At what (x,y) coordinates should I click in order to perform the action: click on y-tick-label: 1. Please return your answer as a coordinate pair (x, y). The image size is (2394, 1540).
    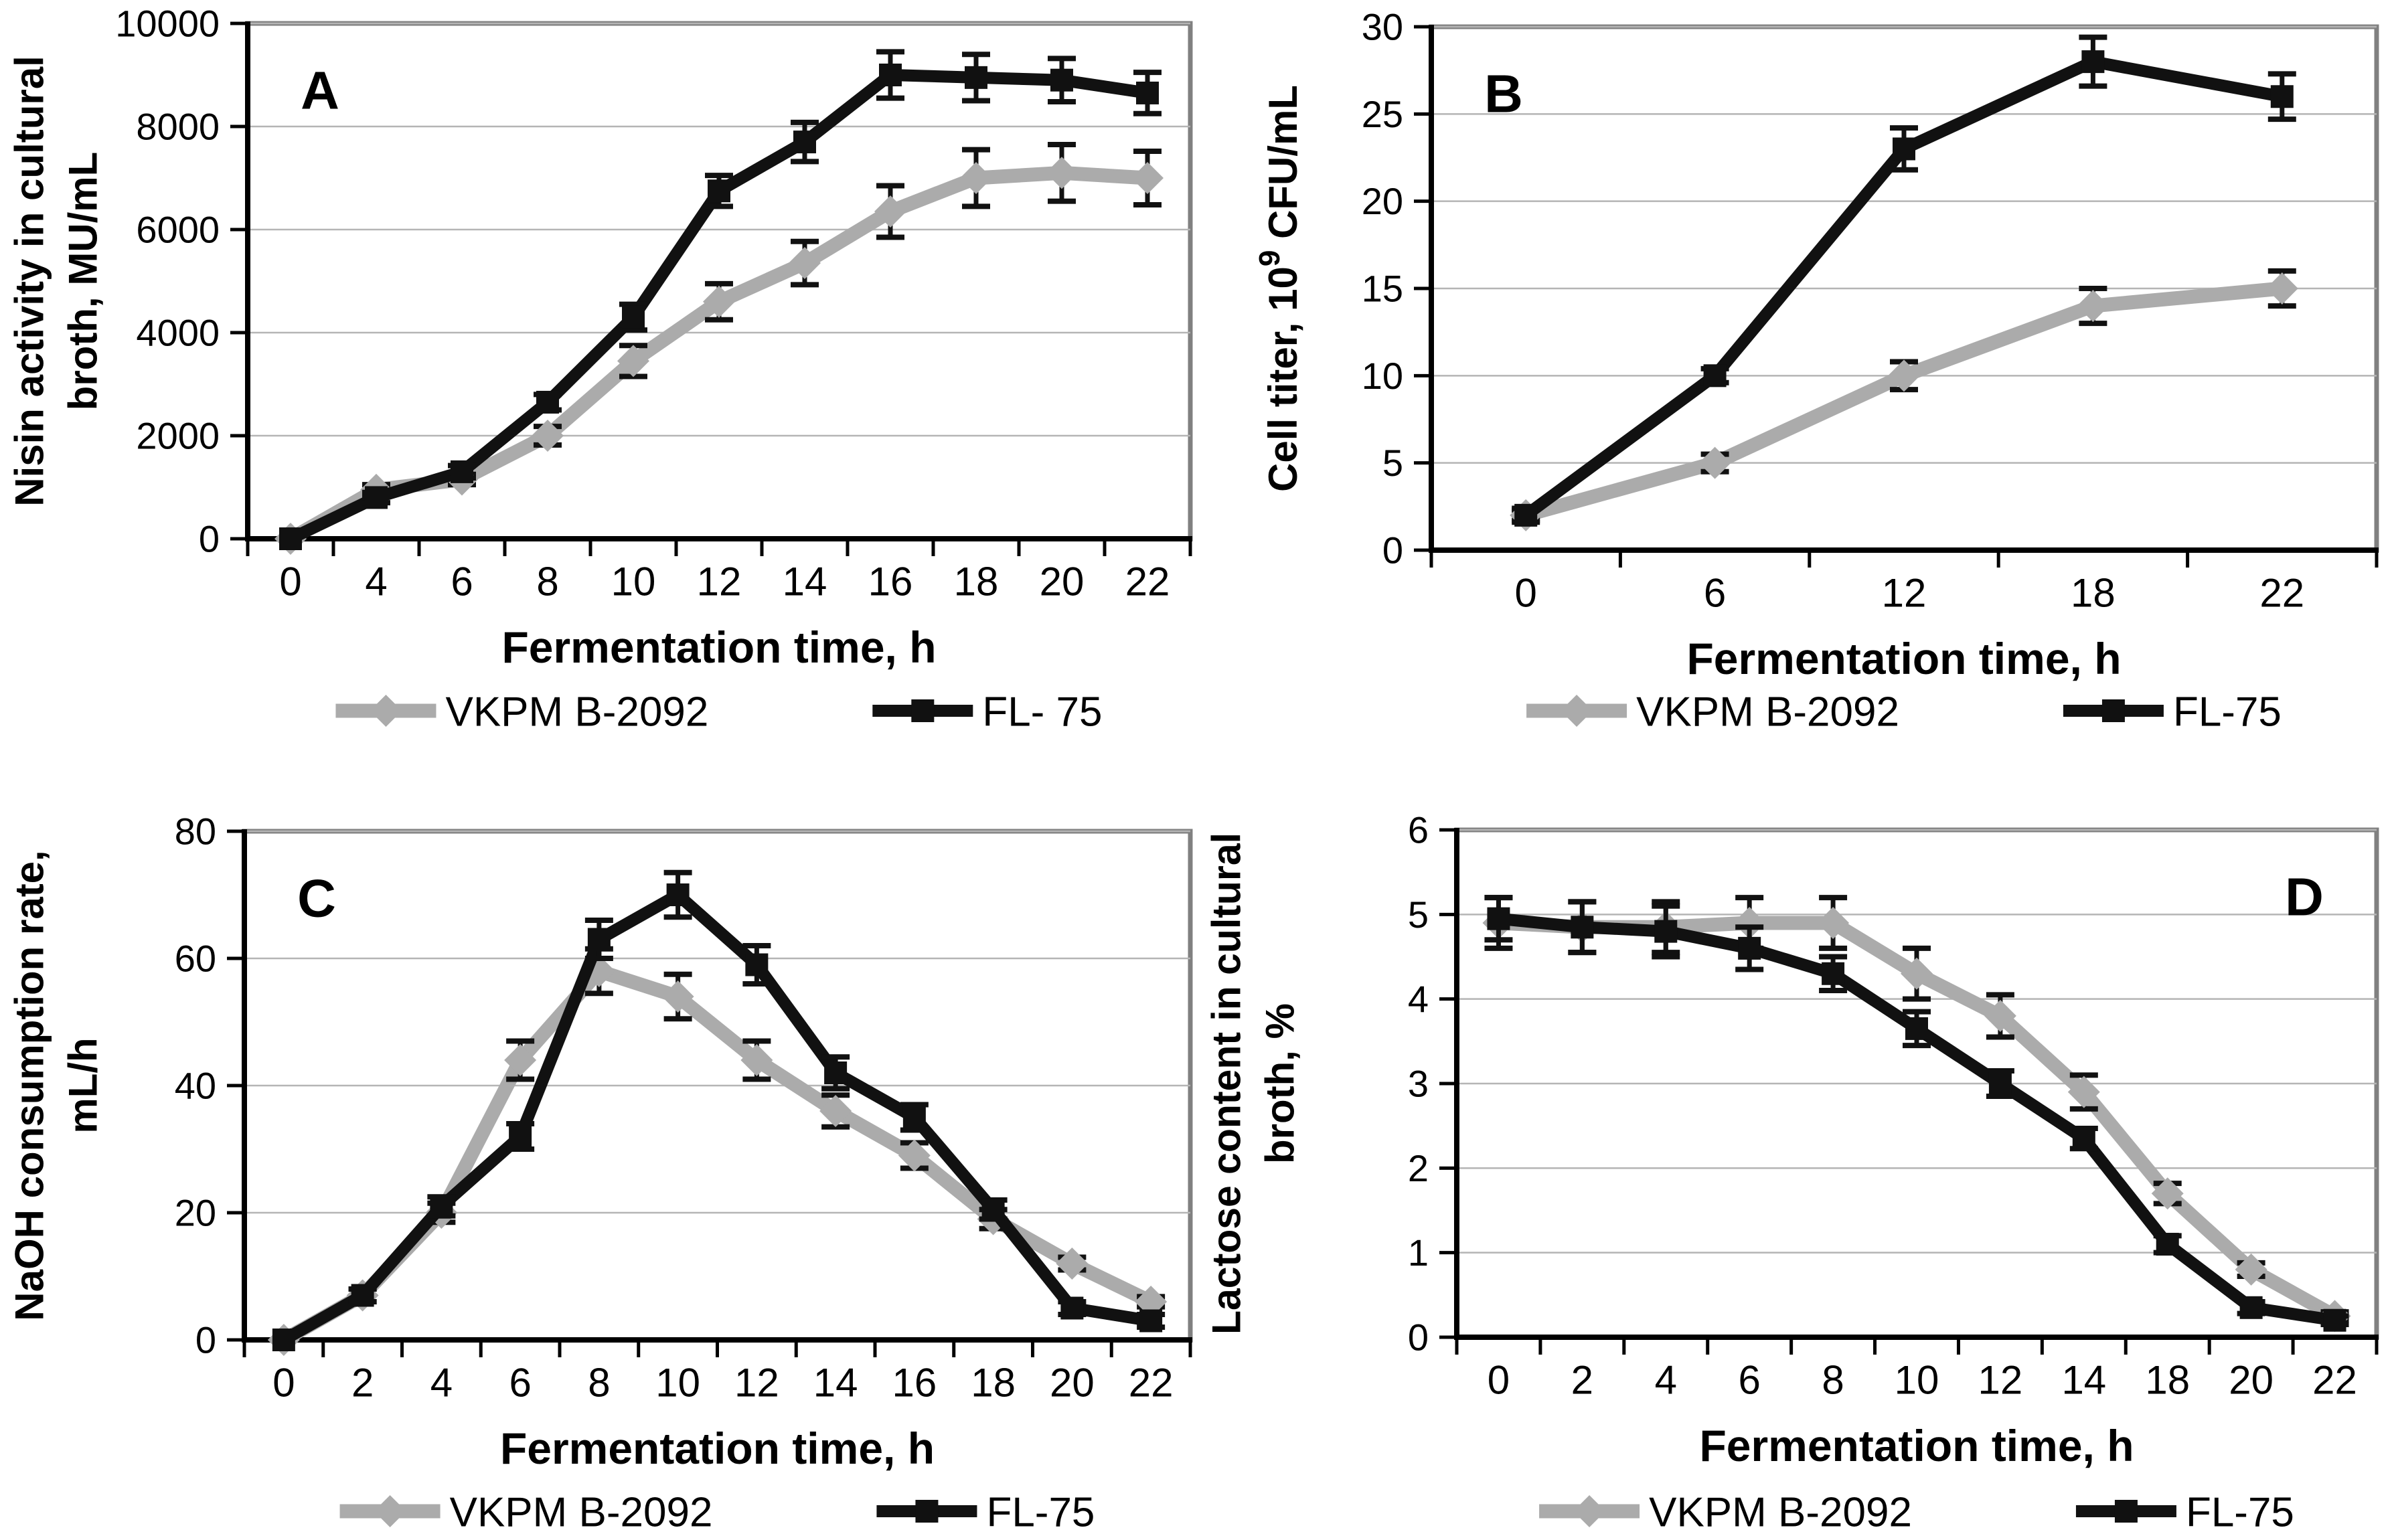
    Looking at the image, I should click on (1418, 1253).